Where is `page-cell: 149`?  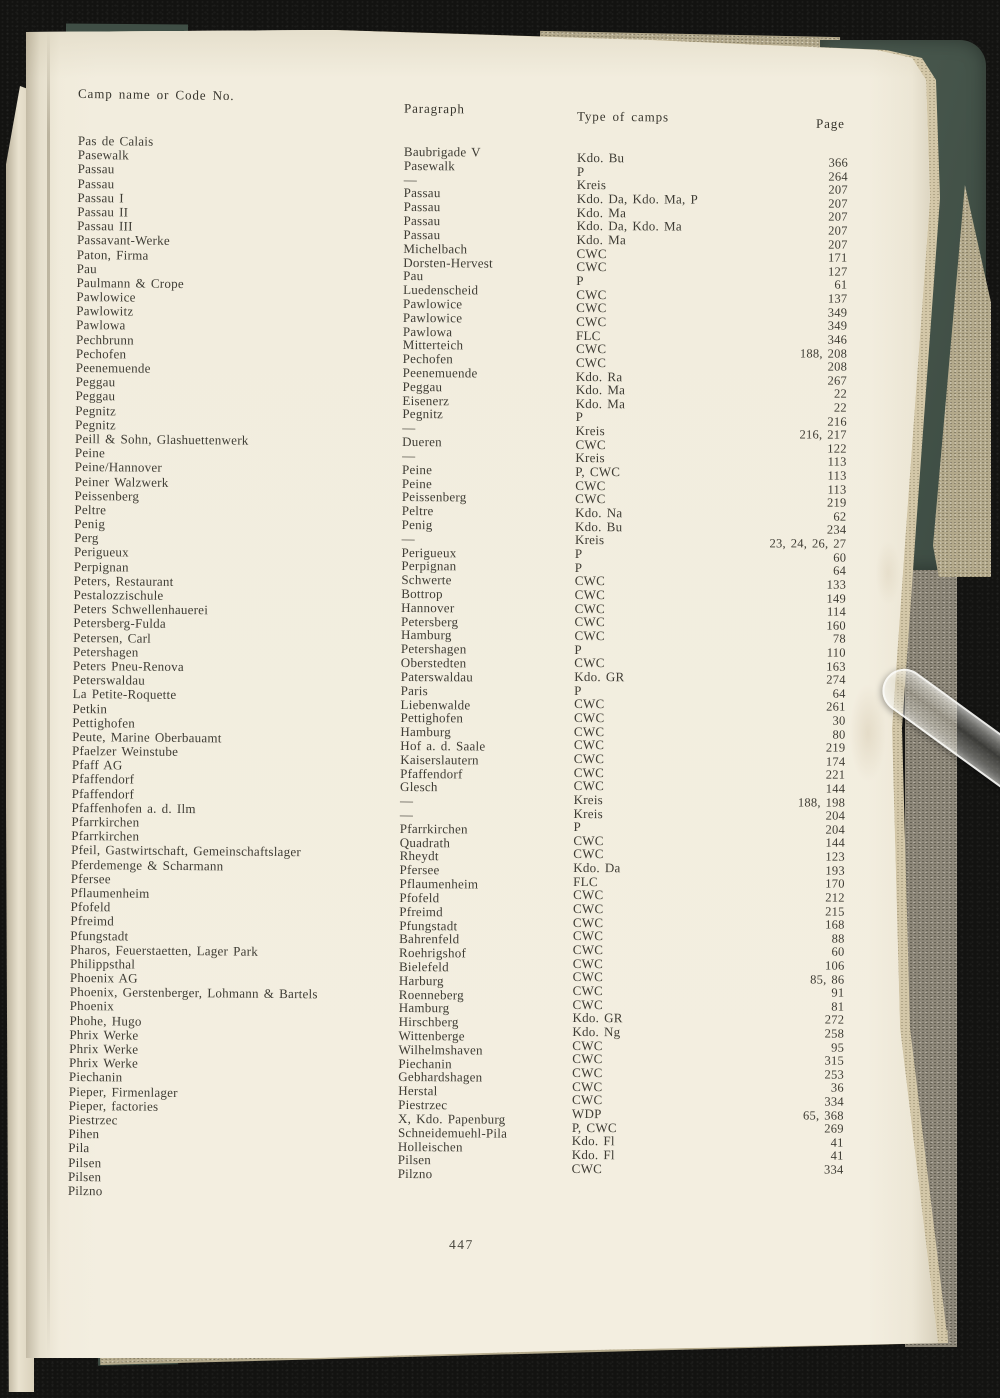
page-cell: 149 is located at coordinates (836, 598).